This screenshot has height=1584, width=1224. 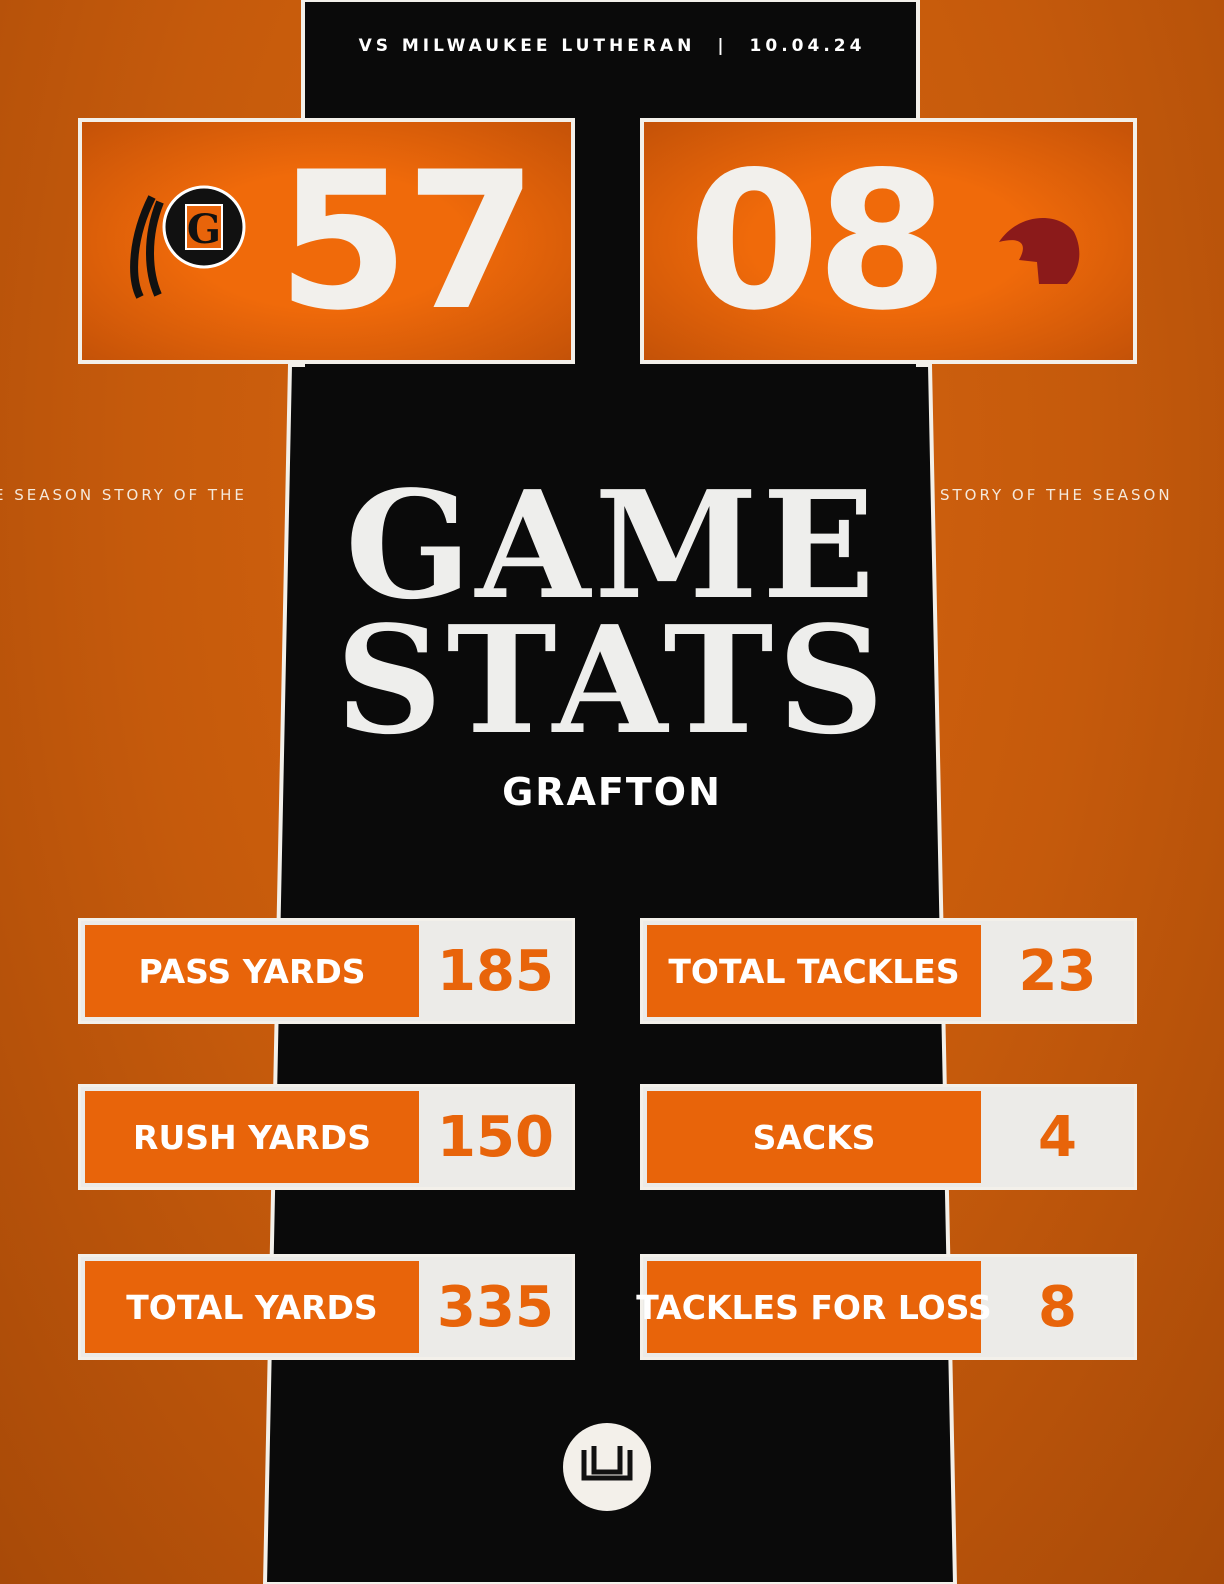 What do you see at coordinates (607, 1463) in the screenshot?
I see `footer-logo-mark` at bounding box center [607, 1463].